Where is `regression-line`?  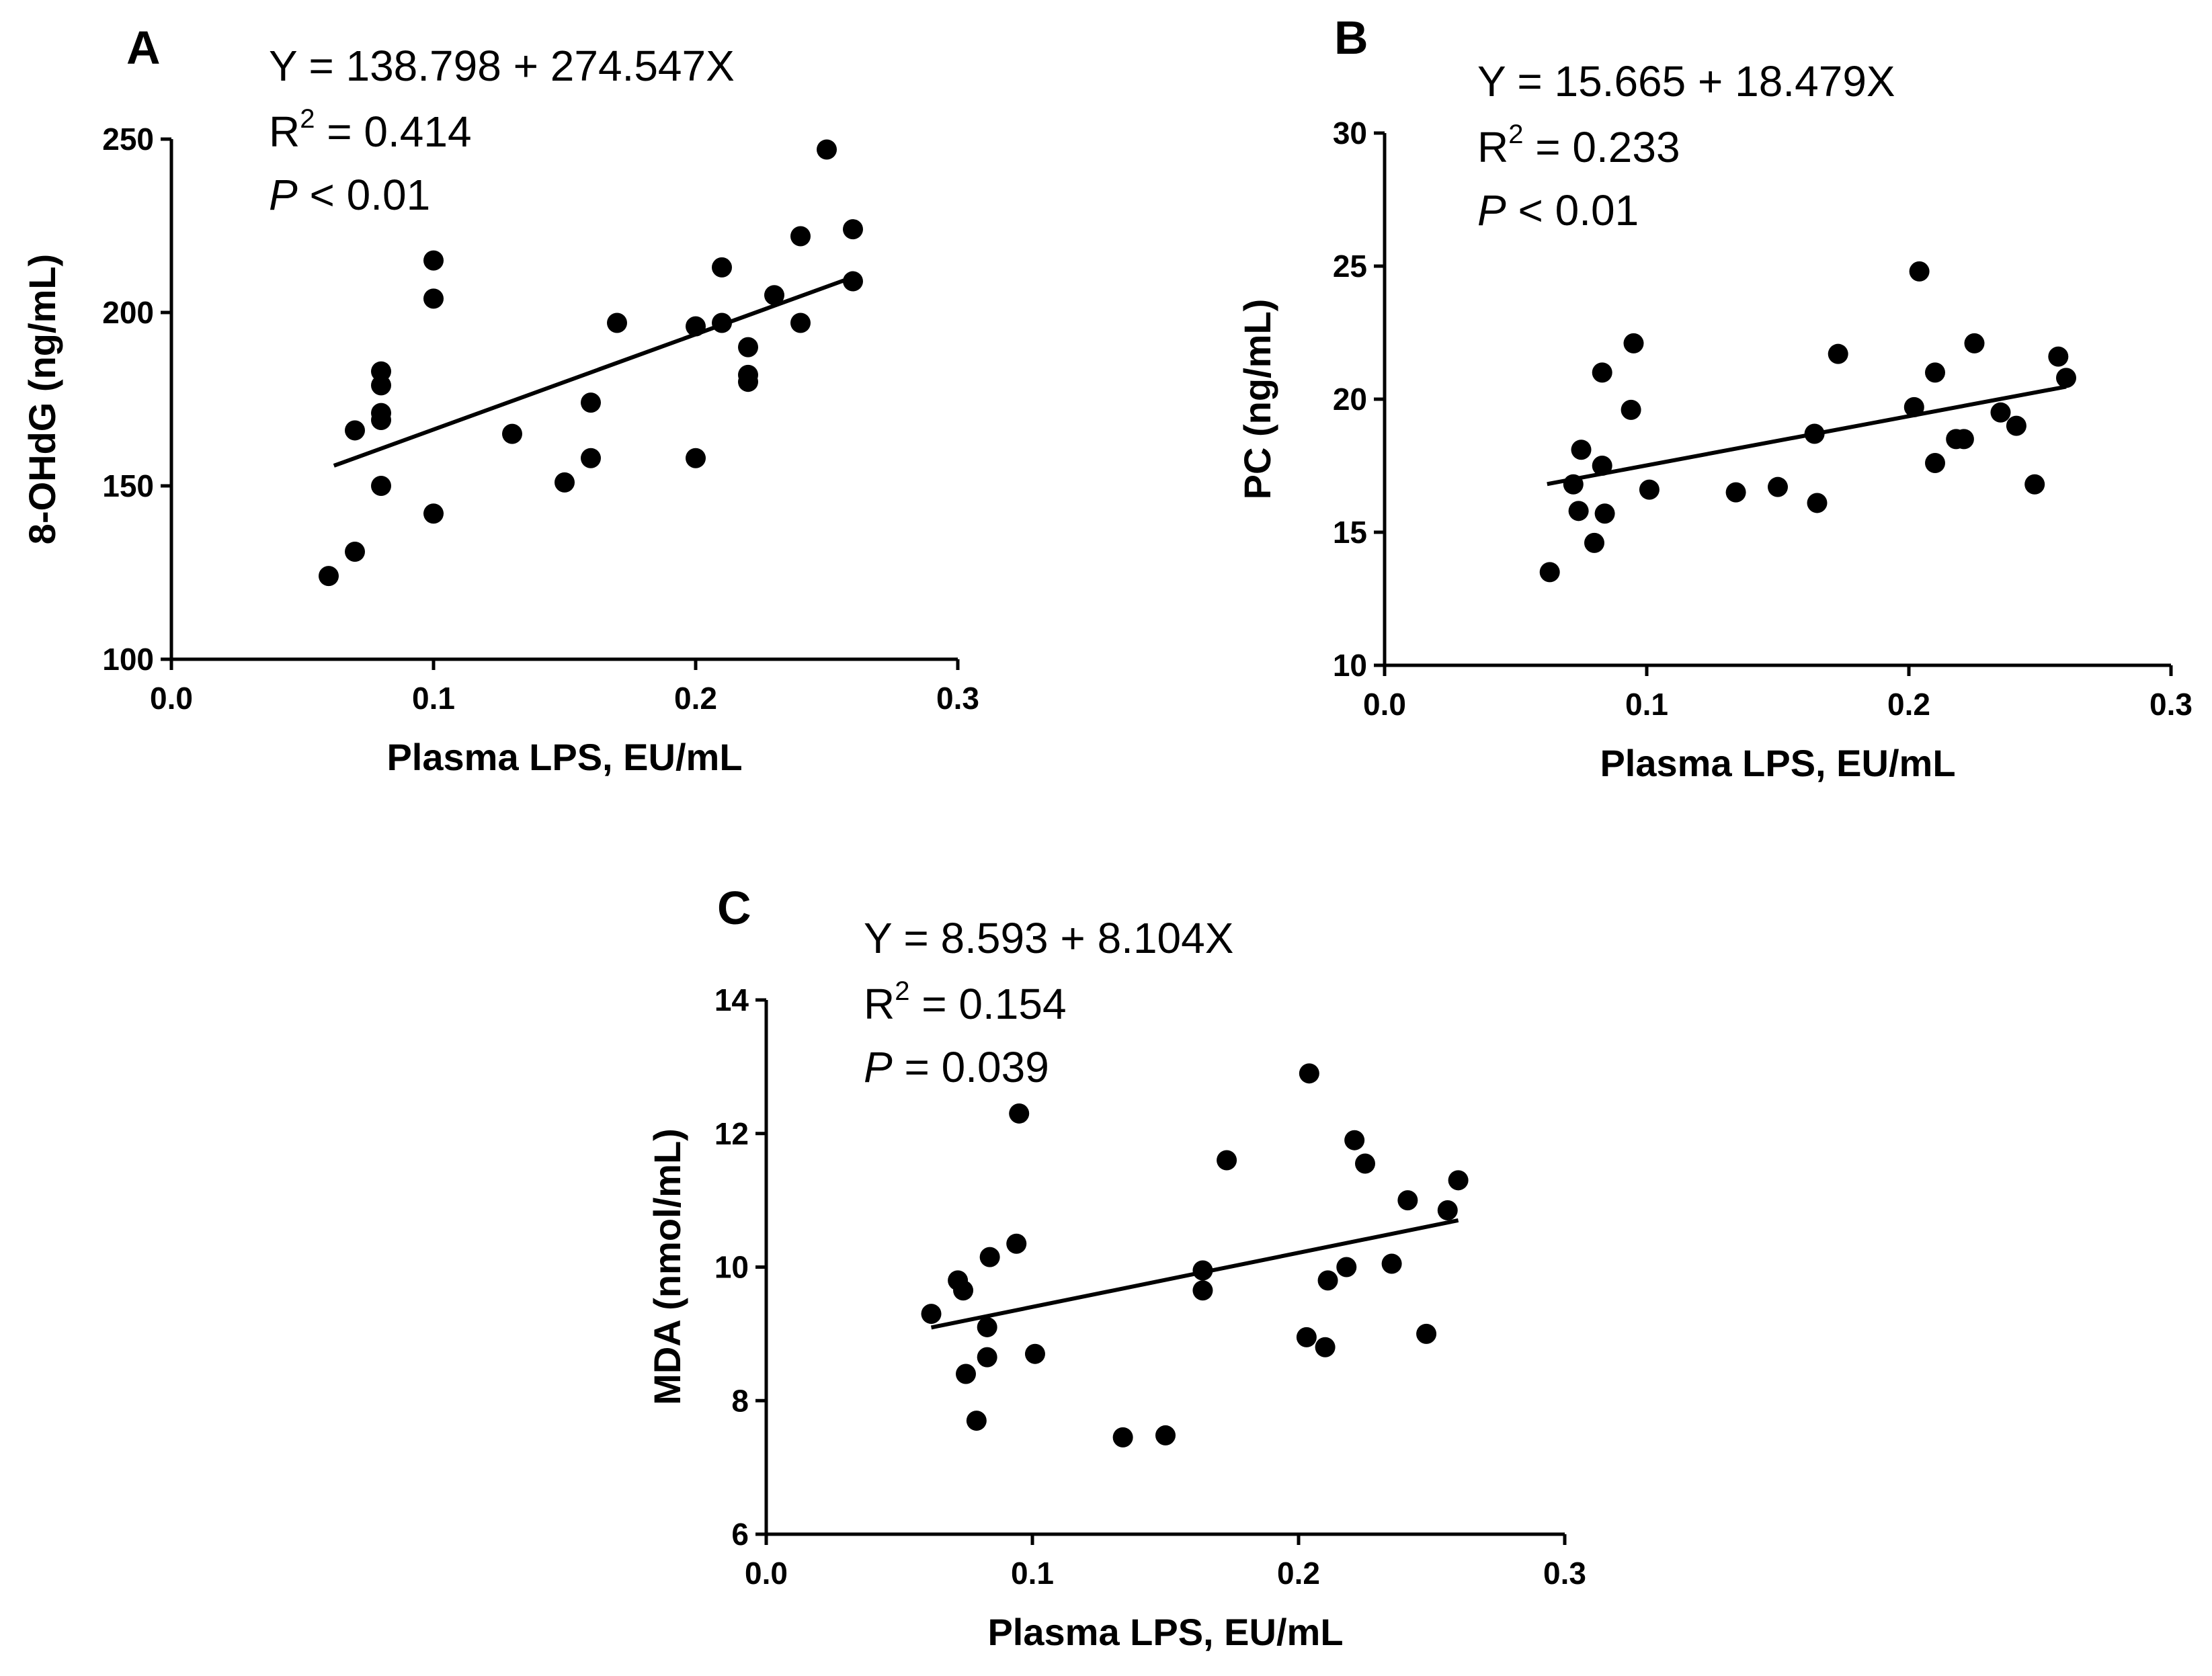 regression-line is located at coordinates (593, 372).